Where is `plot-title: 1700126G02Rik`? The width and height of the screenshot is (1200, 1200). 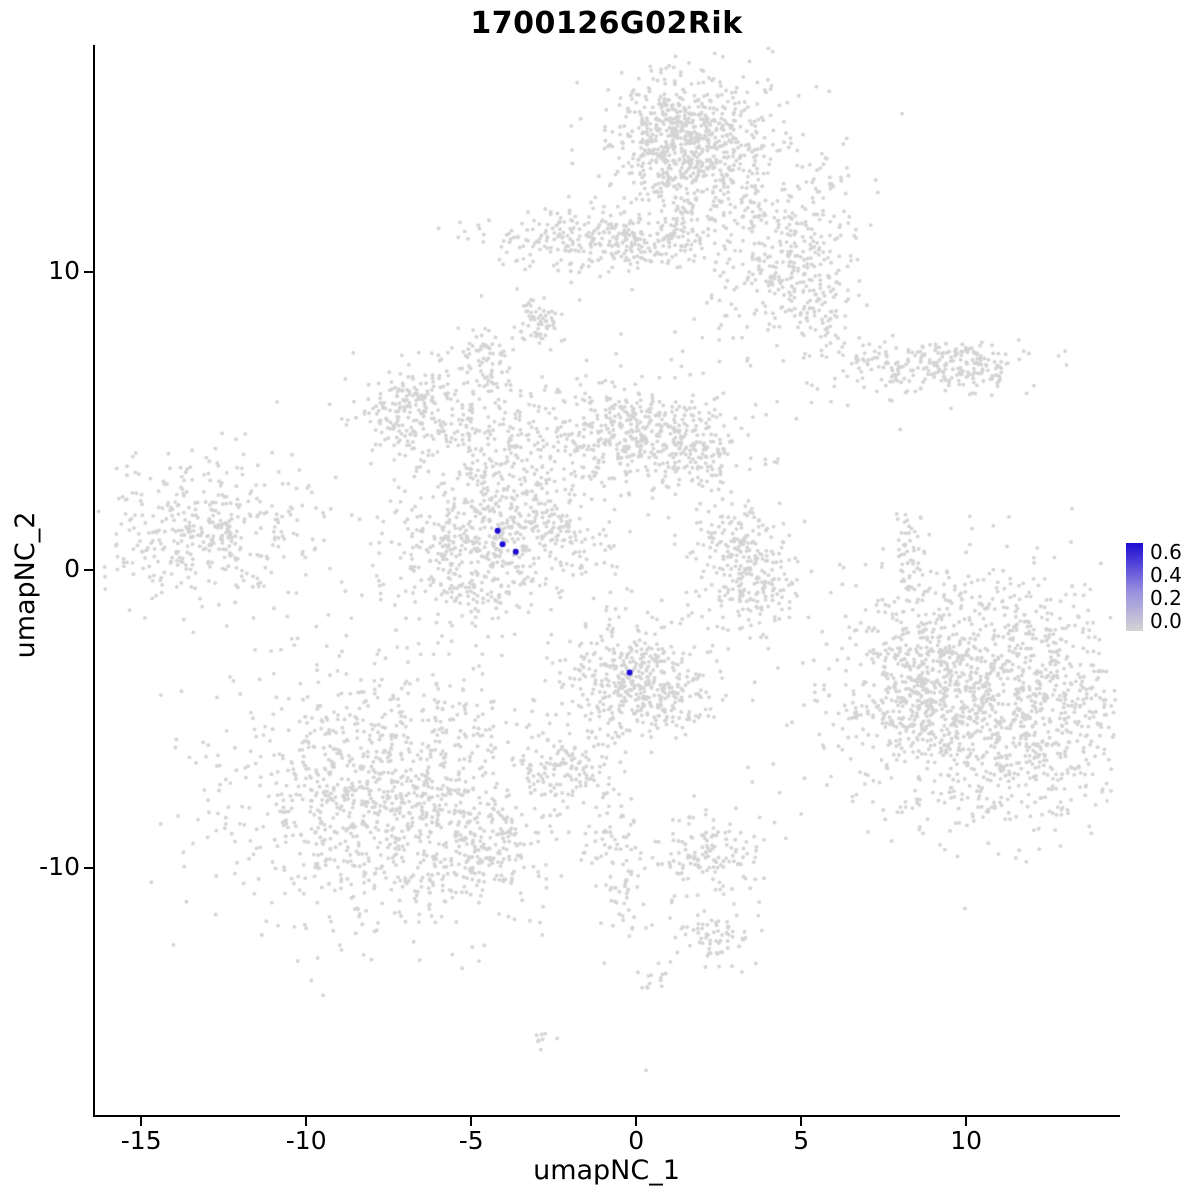
plot-title: 1700126G02Rik is located at coordinates (606, 23).